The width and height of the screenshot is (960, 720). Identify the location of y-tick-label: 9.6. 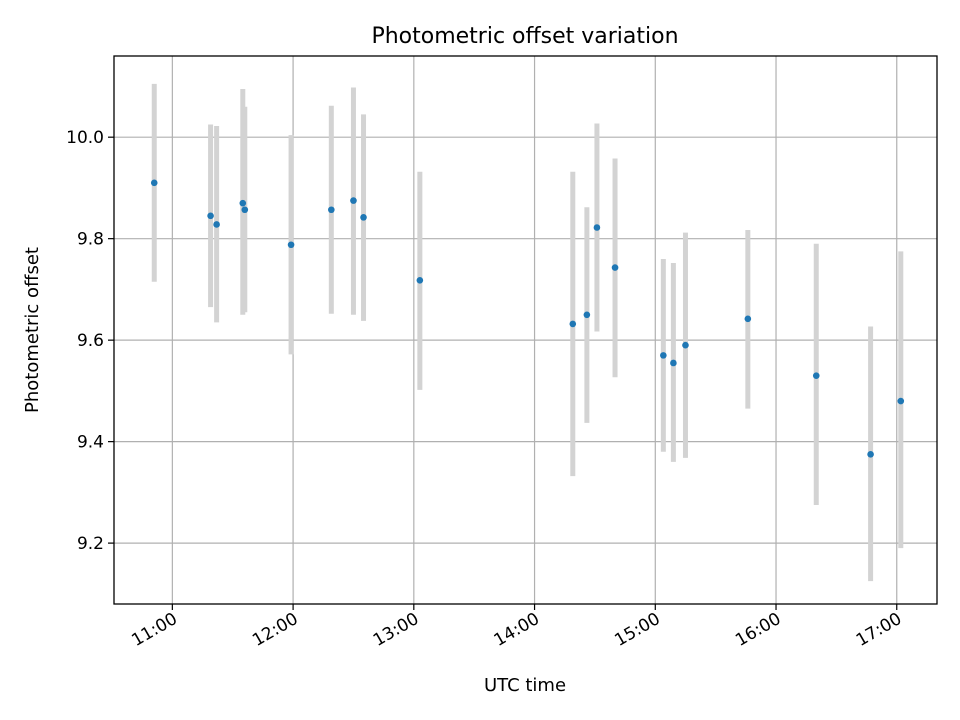
(90, 341).